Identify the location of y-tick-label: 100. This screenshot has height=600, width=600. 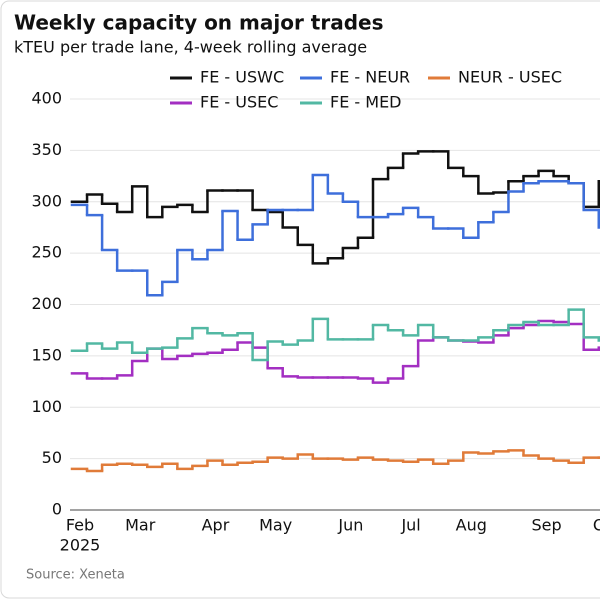
(46, 406).